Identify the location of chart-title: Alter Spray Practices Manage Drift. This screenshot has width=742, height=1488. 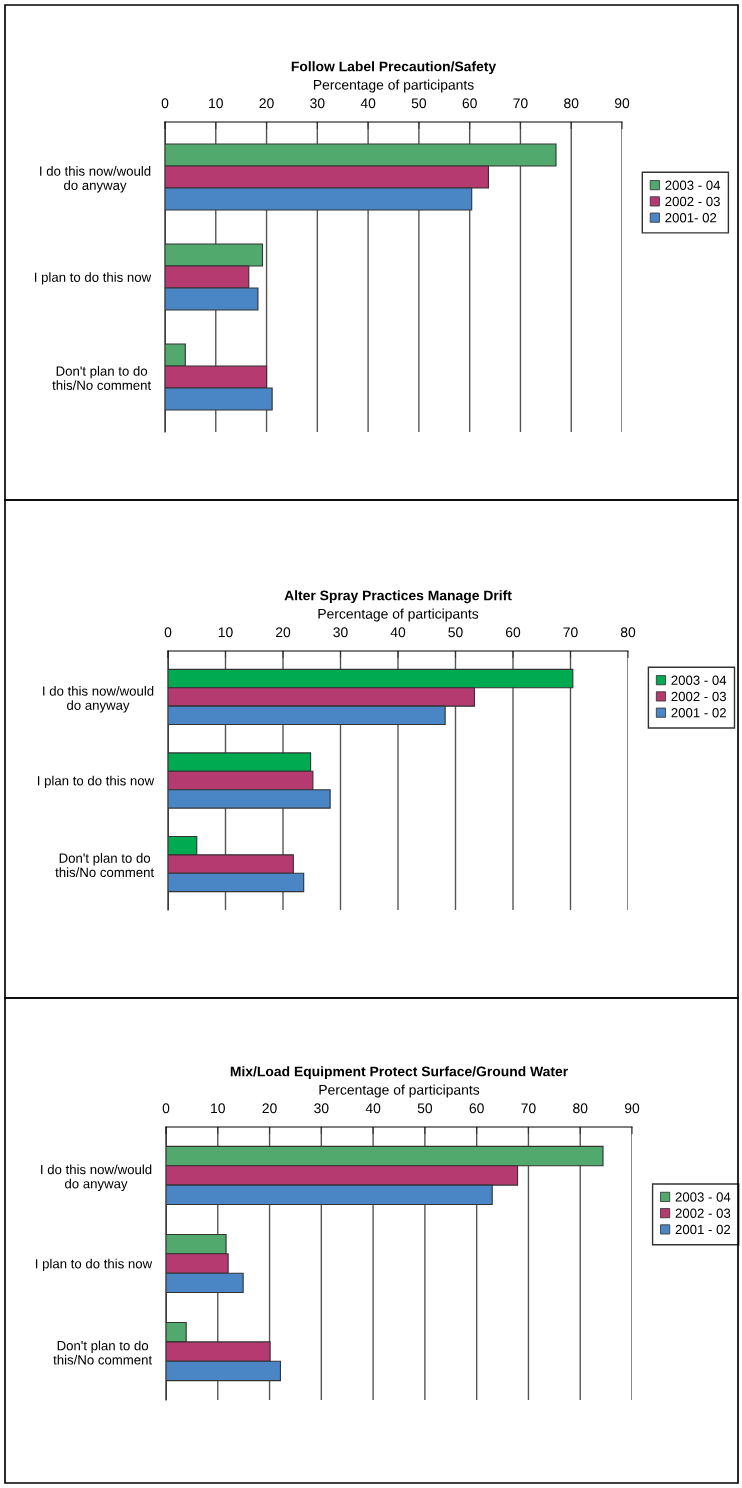
(398, 597).